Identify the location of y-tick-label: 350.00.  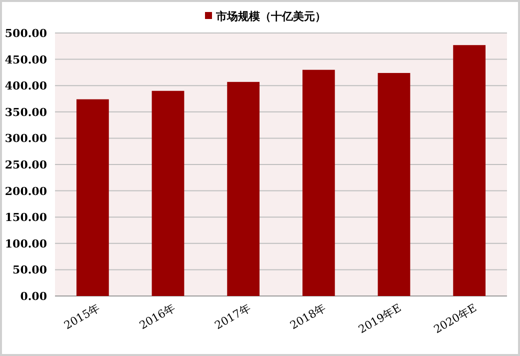
(26, 112).